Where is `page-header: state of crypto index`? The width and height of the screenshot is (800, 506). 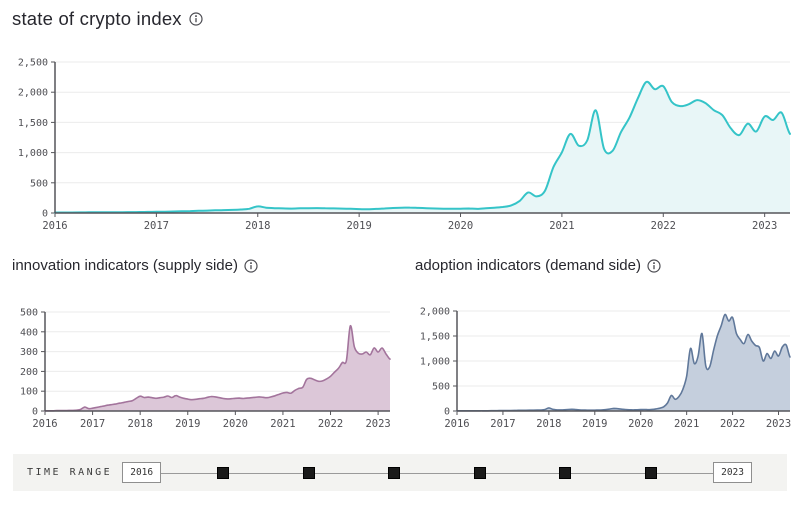 page-header: state of crypto index is located at coordinates (107, 19).